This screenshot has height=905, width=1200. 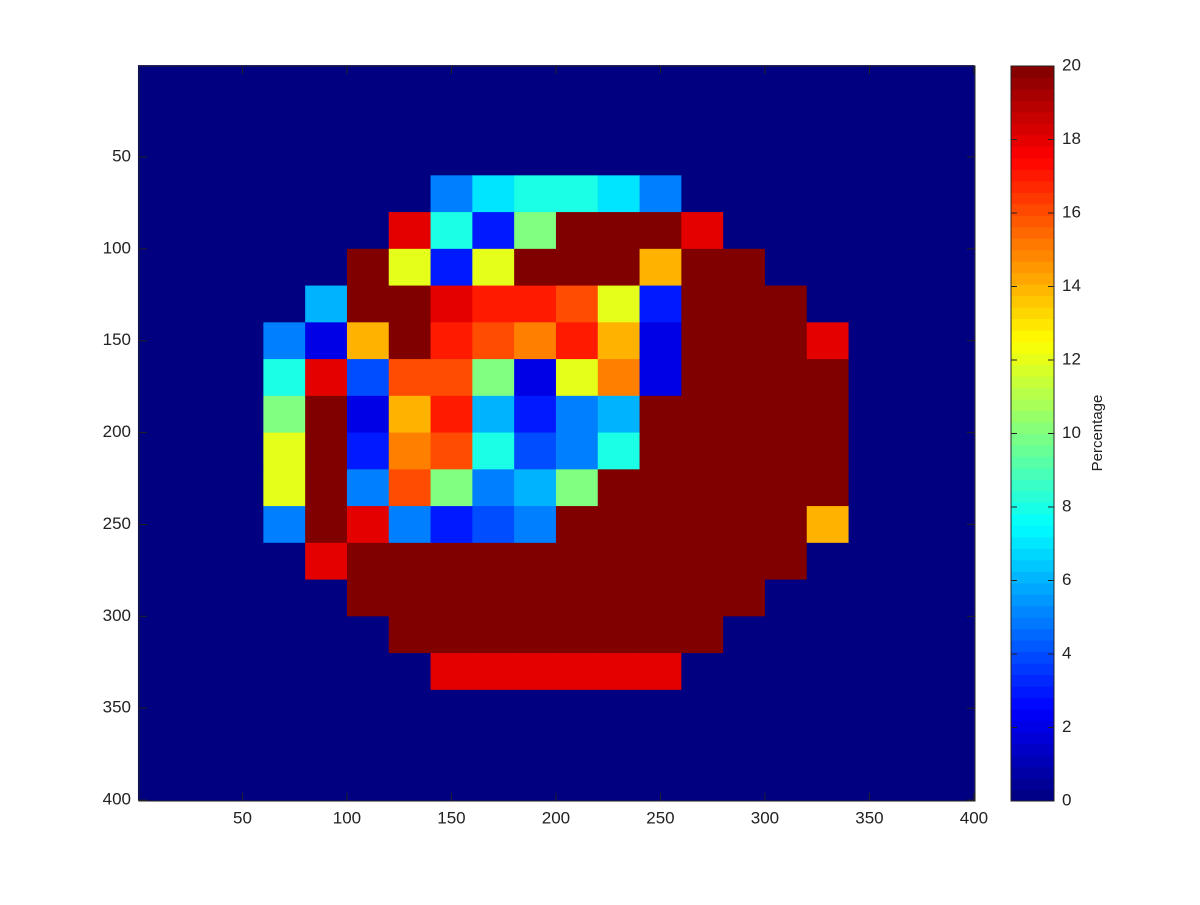 What do you see at coordinates (1071, 138) in the screenshot?
I see `colorbar-tick-label: 18` at bounding box center [1071, 138].